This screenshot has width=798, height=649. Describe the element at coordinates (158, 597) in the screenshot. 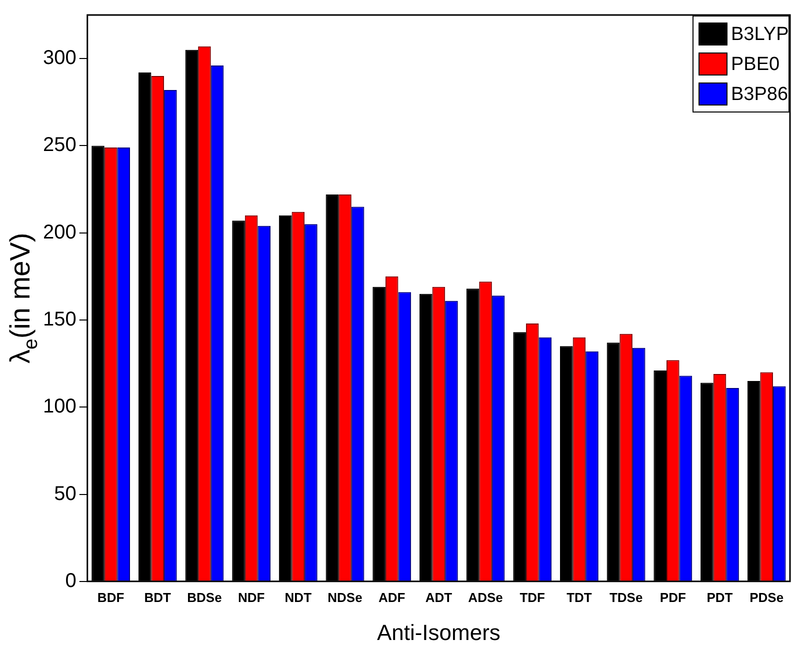

I see `x-tick-label: BDT` at that location.